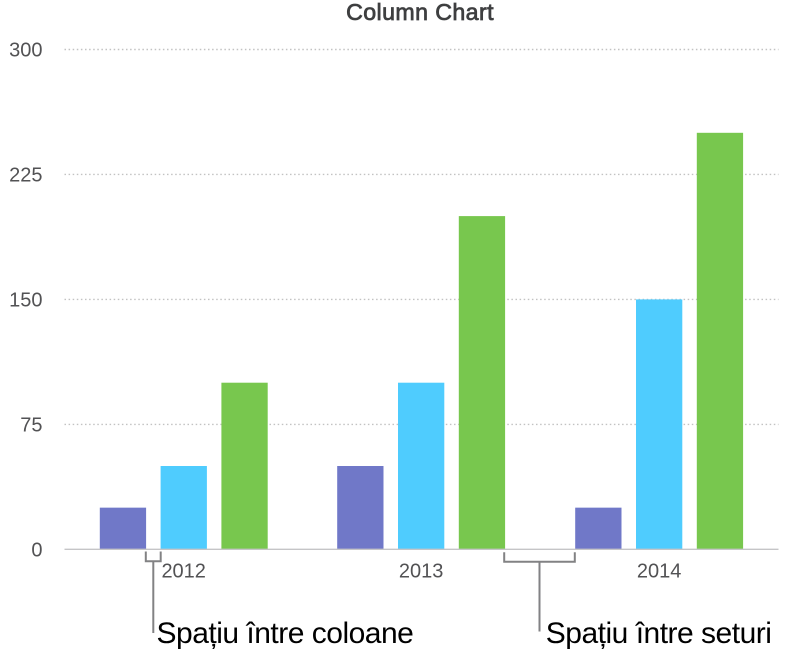 The image size is (790, 654). I want to click on svg-text: 225, so click(25, 175).